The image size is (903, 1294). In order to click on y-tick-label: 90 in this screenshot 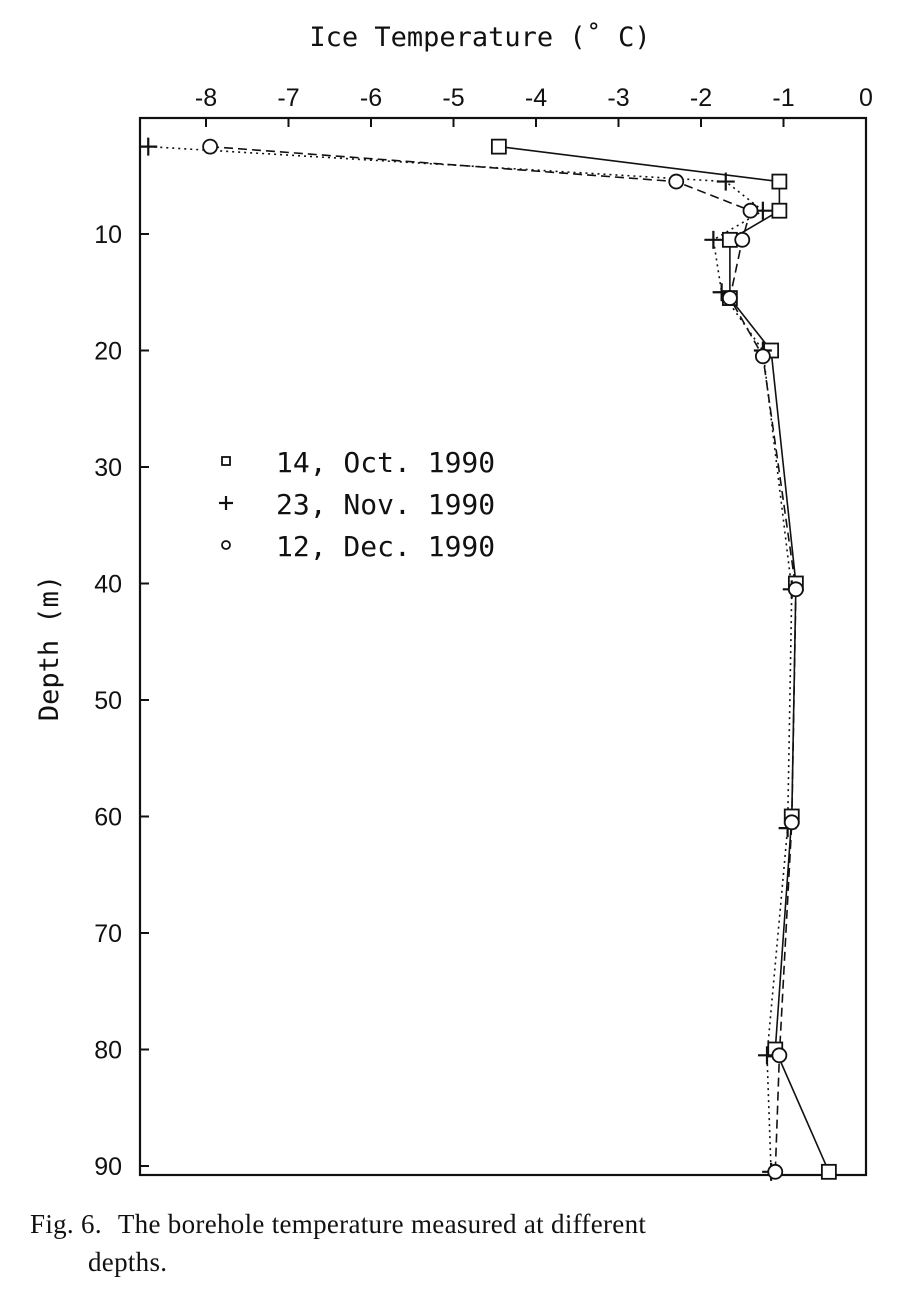, I will do `click(108, 1167)`.